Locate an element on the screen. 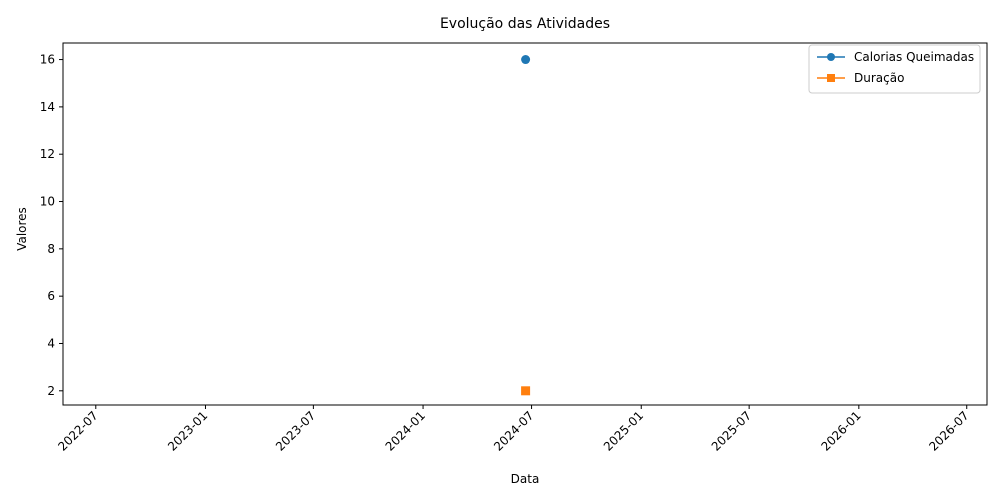 This screenshot has width=1000, height=500. y-axis-ticks: 2 4 6 8 10 12 14 16 is located at coordinates (51, 225).